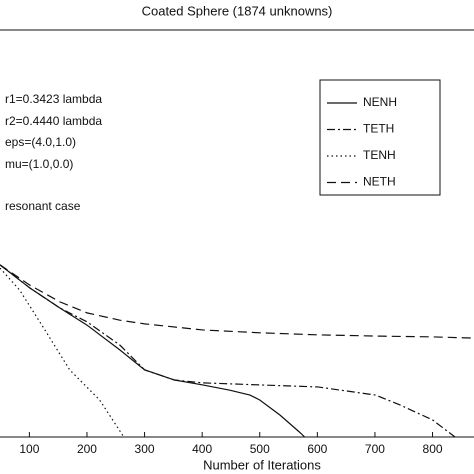 Image resolution: width=474 pixels, height=474 pixels. I want to click on legend-label: TETH, so click(378, 129).